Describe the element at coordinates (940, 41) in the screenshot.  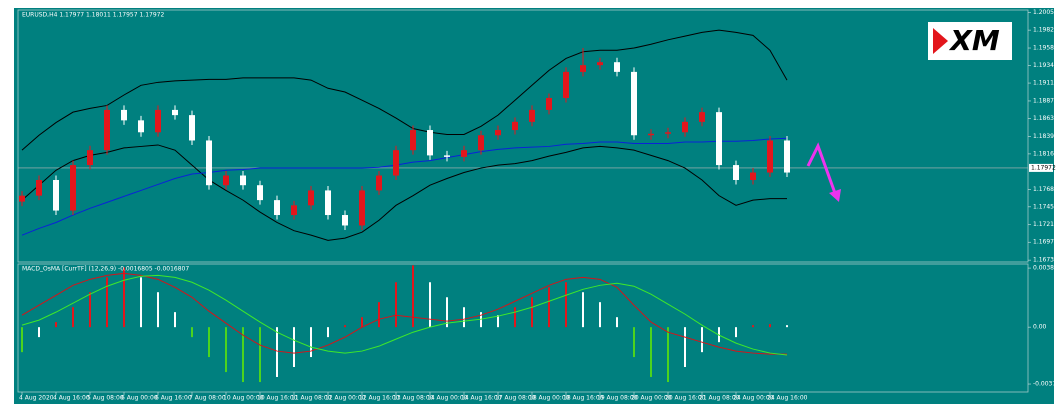
I see `logo-mark` at that location.